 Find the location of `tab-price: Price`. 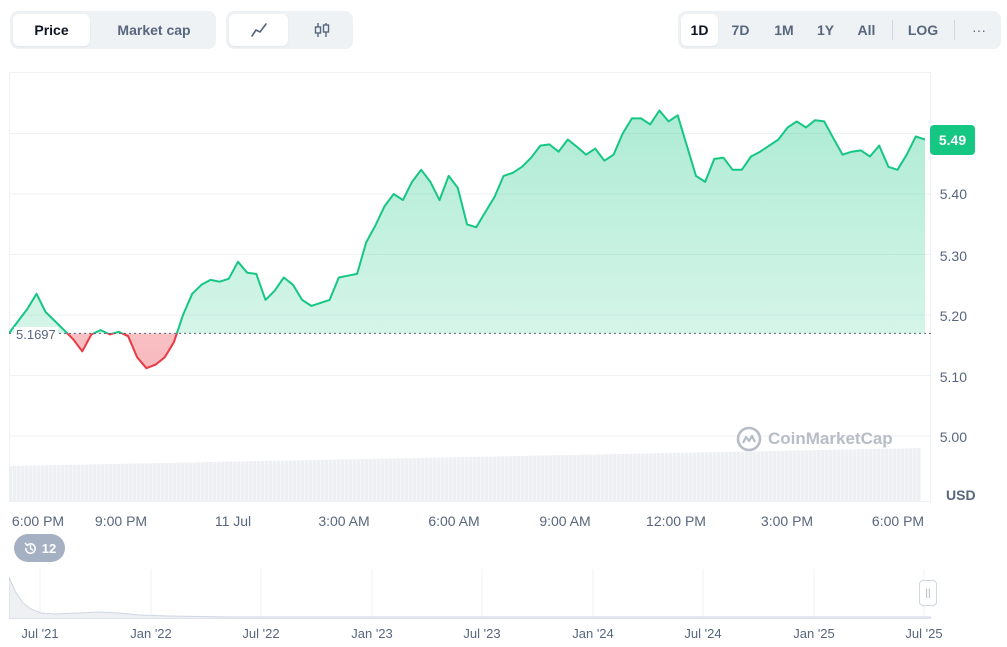

tab-price: Price is located at coordinates (51, 30).